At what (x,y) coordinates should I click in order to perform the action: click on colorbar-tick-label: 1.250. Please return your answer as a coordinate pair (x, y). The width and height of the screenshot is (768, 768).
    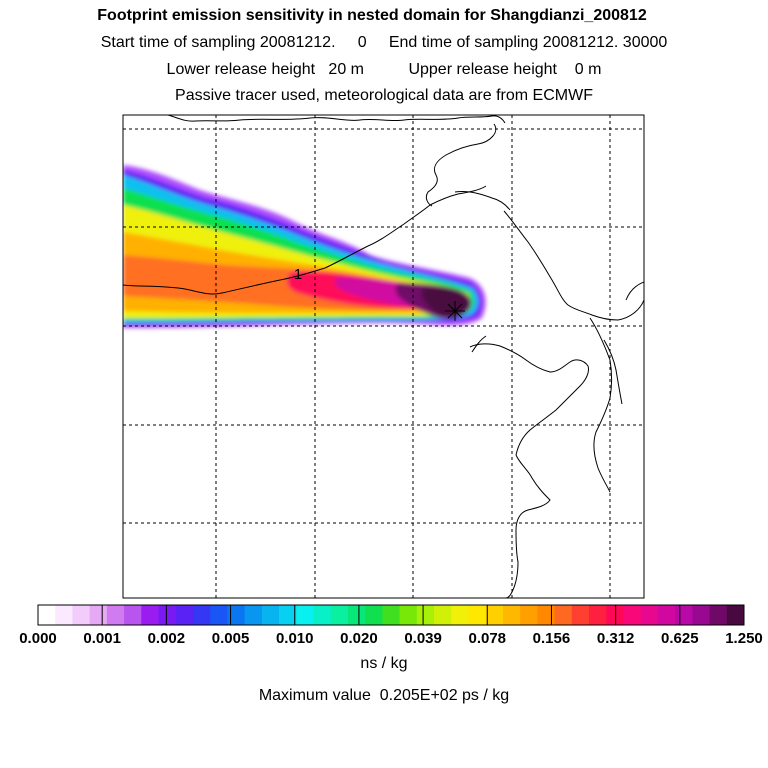
    Looking at the image, I should click on (744, 638).